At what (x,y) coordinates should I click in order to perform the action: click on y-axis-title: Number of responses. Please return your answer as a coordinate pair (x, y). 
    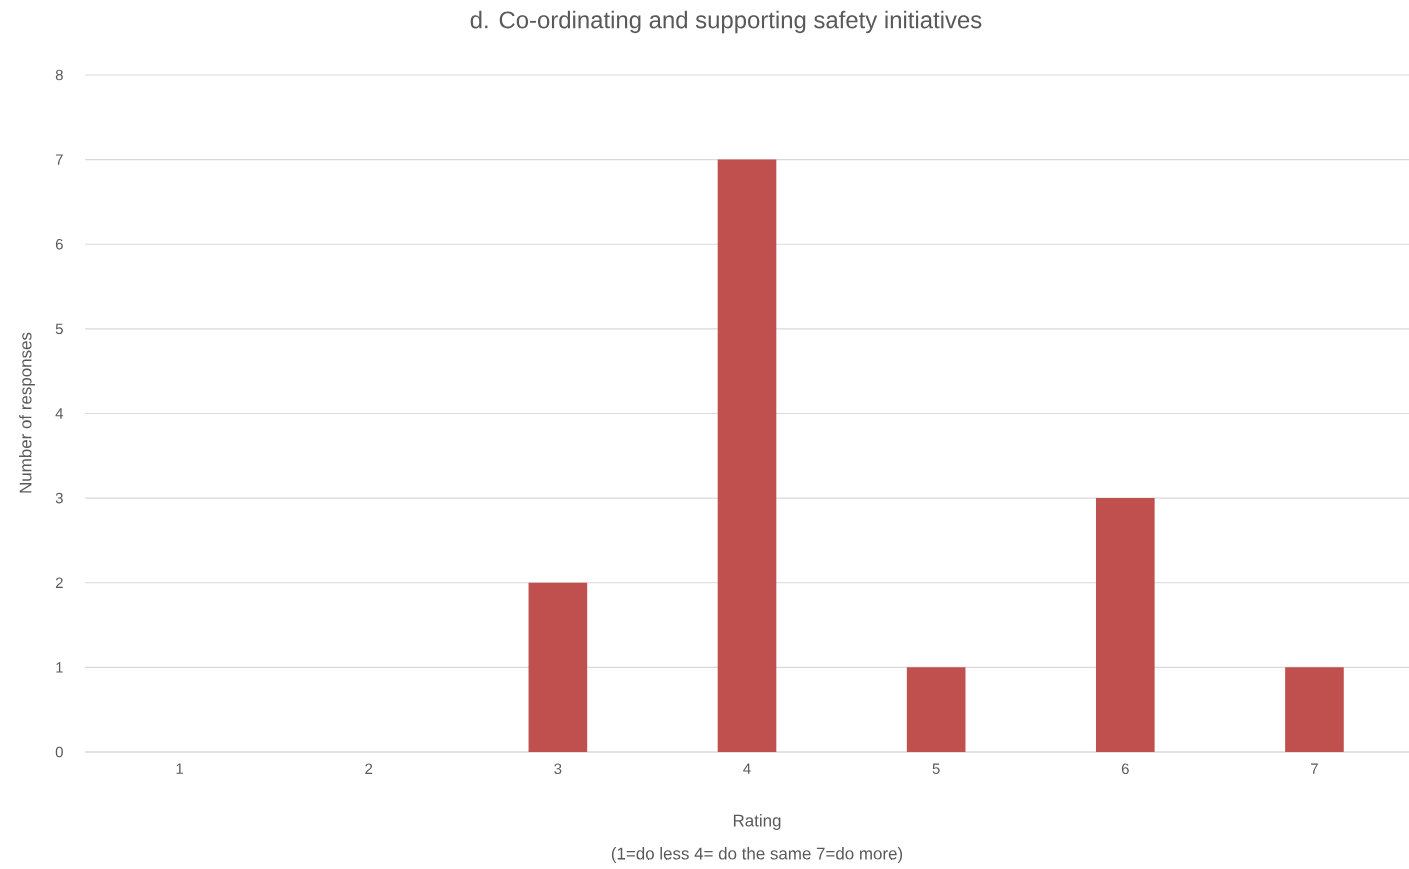
    Looking at the image, I should click on (27, 412).